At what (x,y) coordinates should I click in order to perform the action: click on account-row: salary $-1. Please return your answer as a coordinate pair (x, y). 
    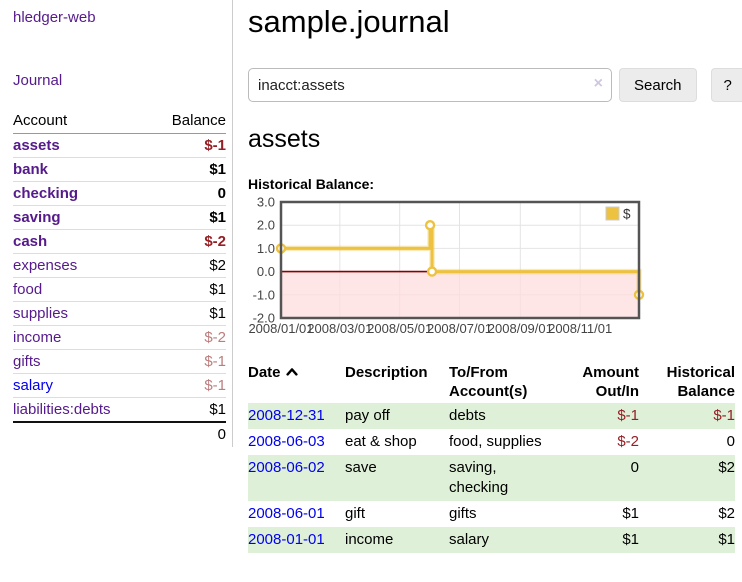
    Looking at the image, I should click on (119, 385).